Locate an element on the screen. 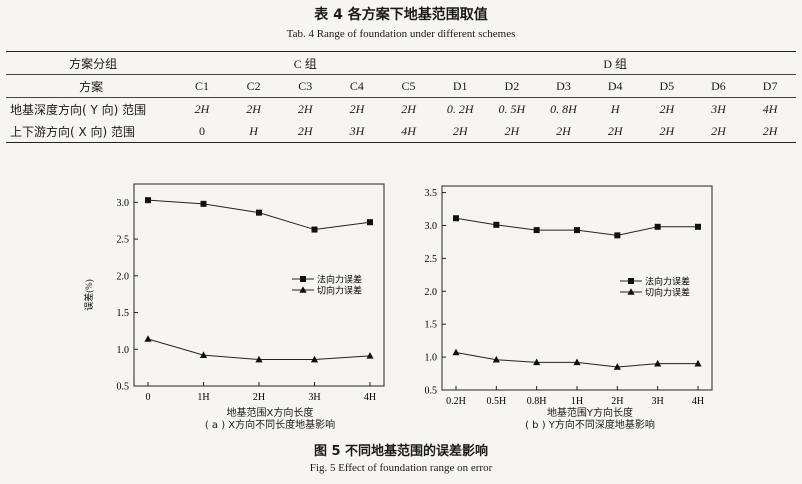 Image resolution: width=802 pixels, height=484 pixels. scheme-cell-5: C5 is located at coordinates (408, 86).